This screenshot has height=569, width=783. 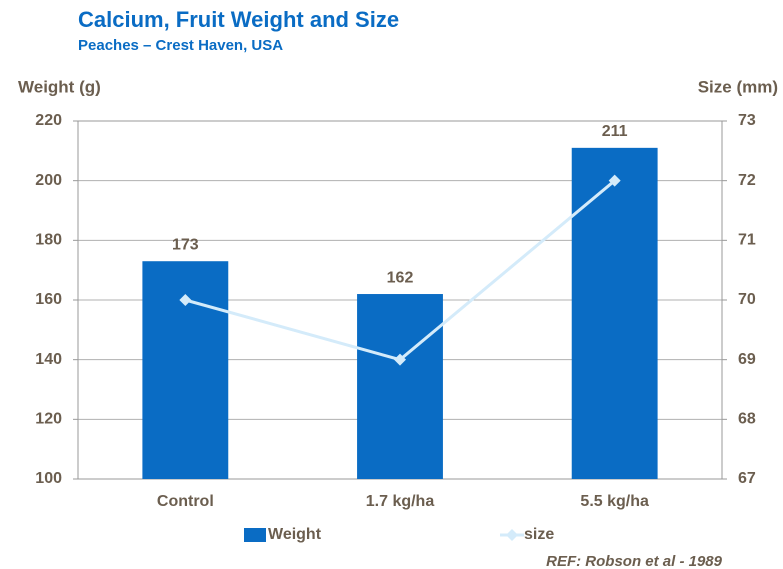 What do you see at coordinates (59, 86) in the screenshot?
I see `y-axis-label: Weight (g)` at bounding box center [59, 86].